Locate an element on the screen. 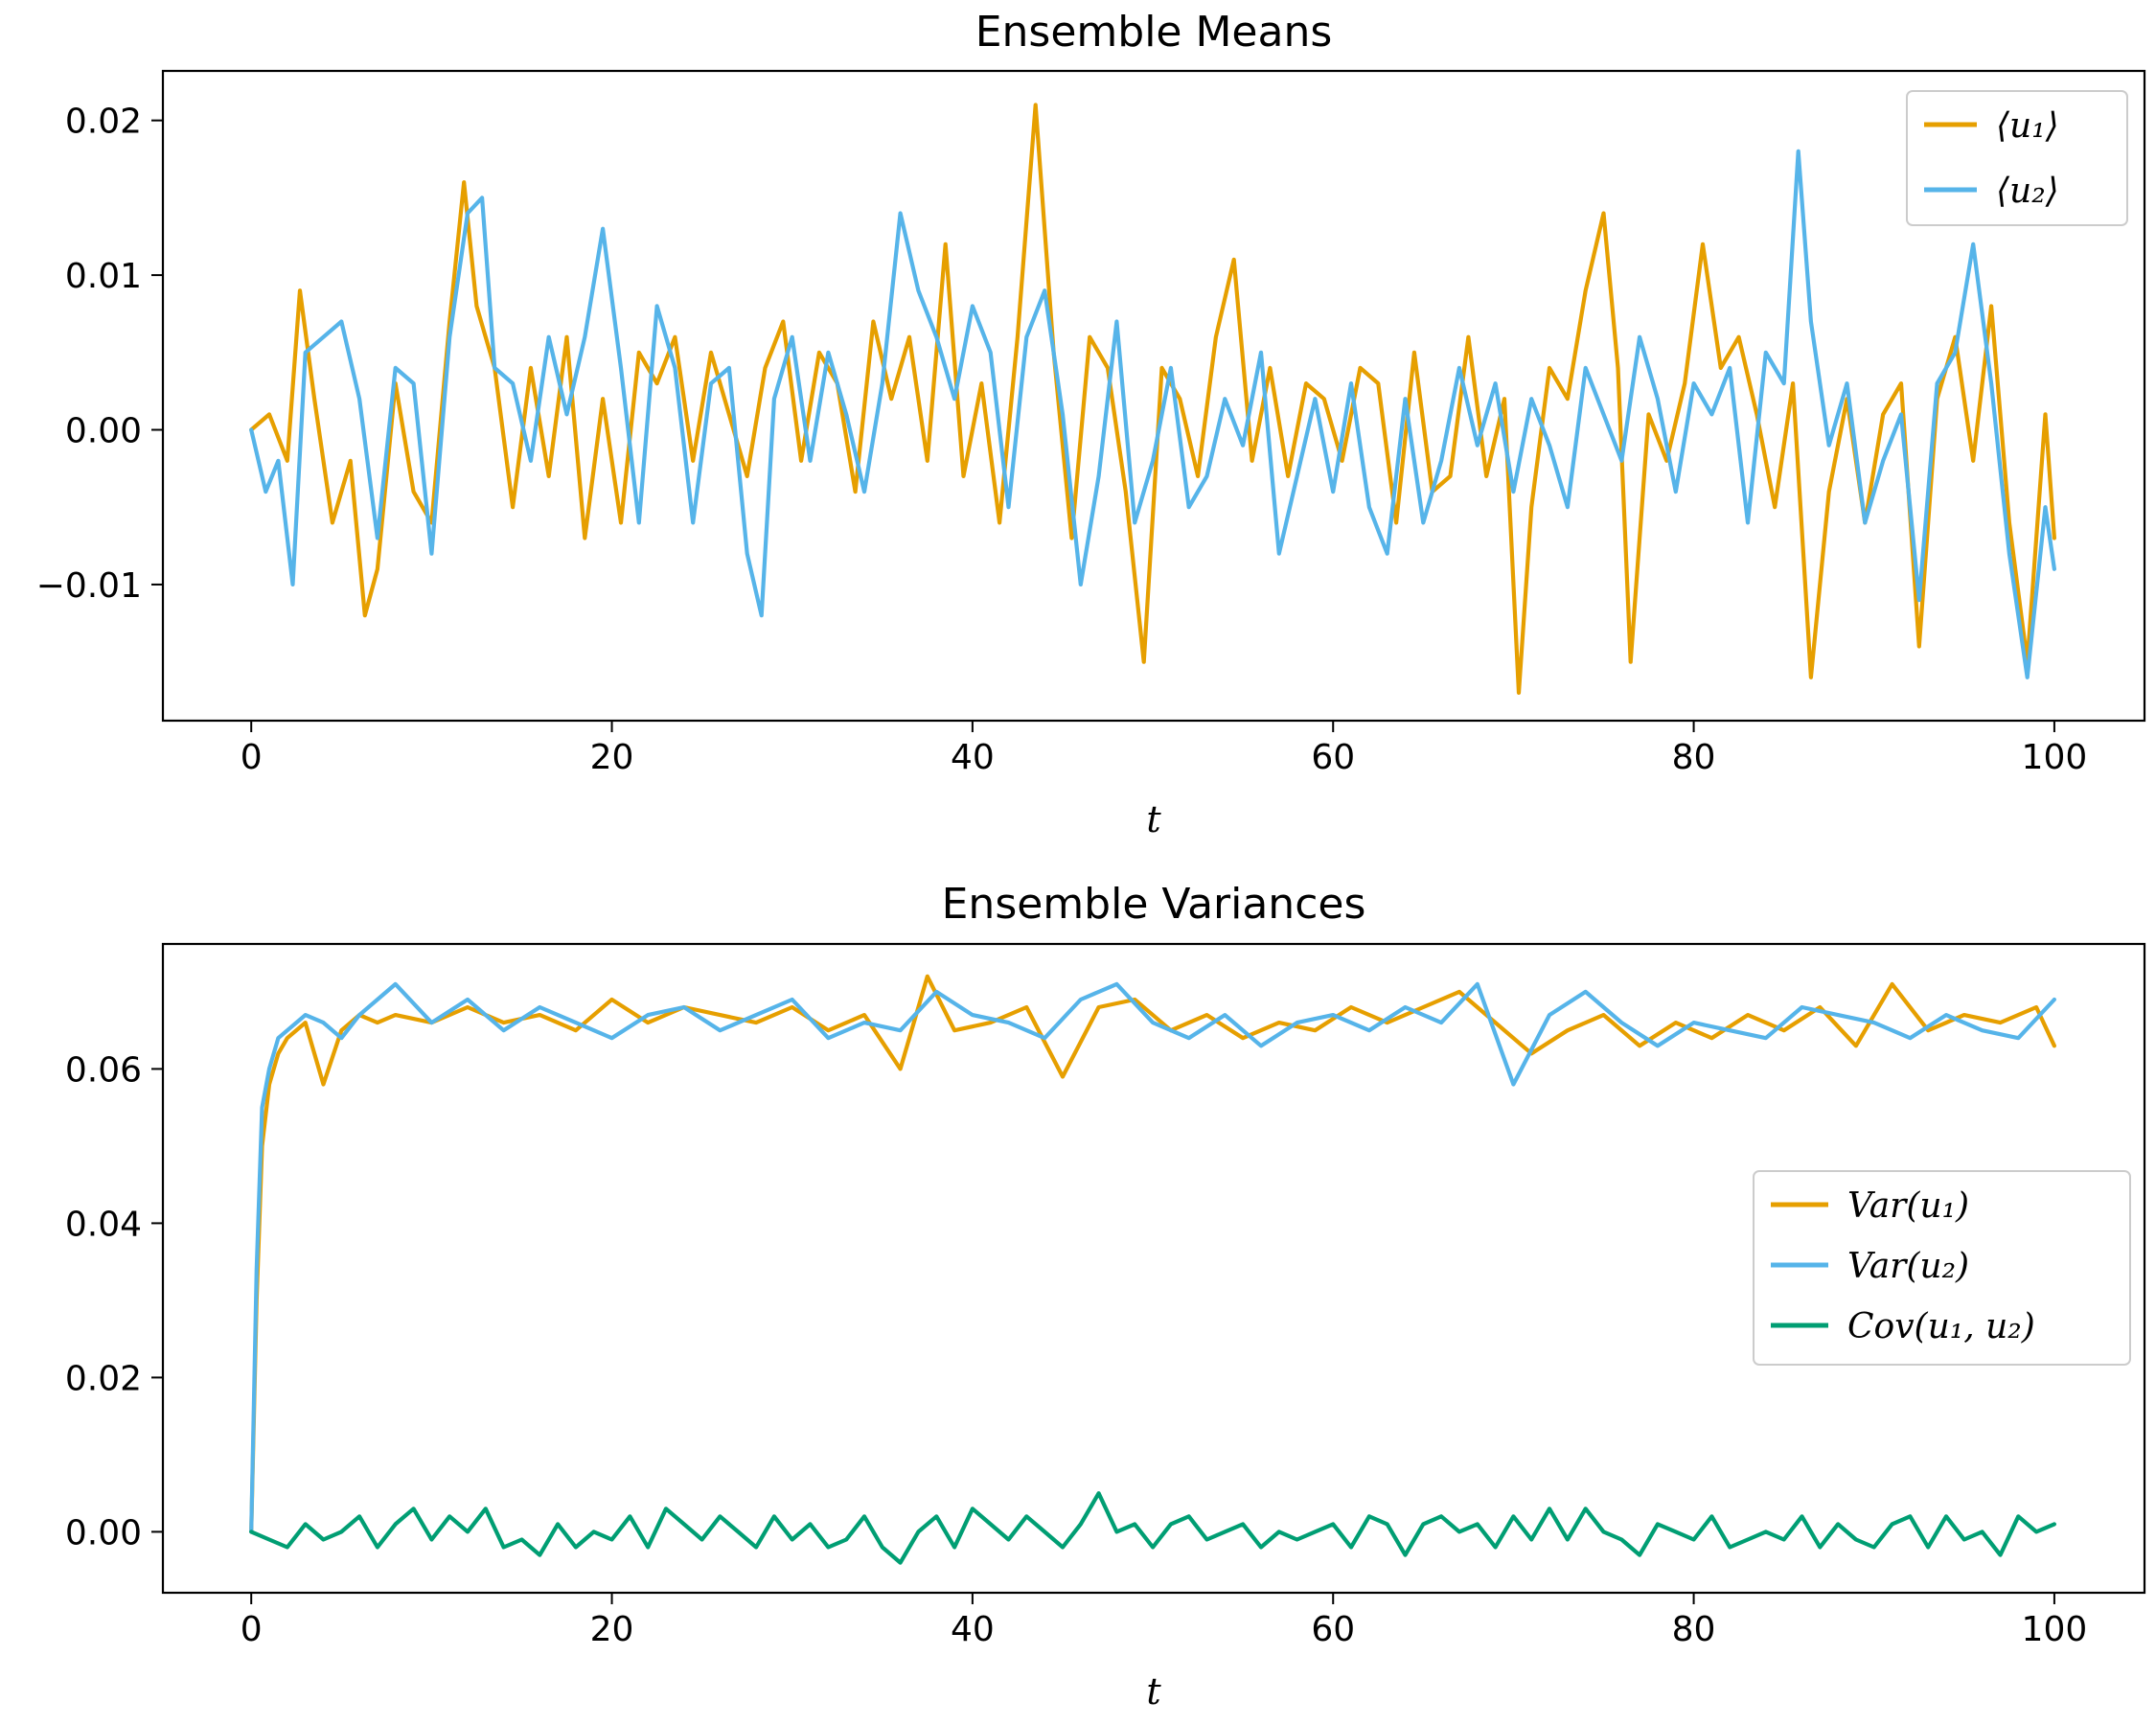 The image size is (2156, 1725). y-tick-label: 0.01 is located at coordinates (103, 276).